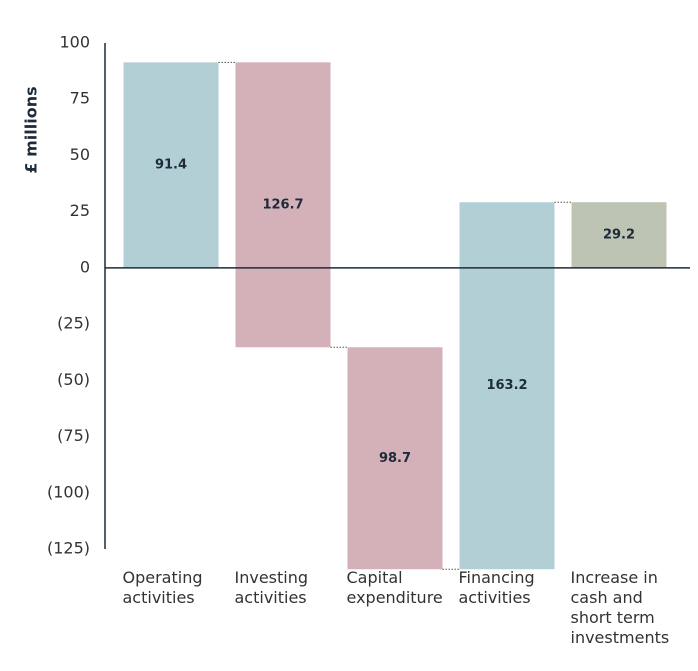 The image size is (698, 671). What do you see at coordinates (162, 587) in the screenshot?
I see `x-tick-label: Operating activities` at bounding box center [162, 587].